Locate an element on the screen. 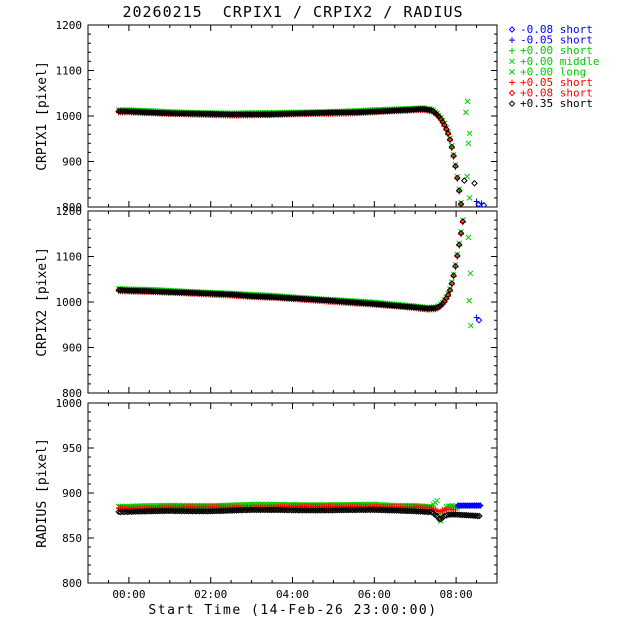 The height and width of the screenshot is (640, 640). scatter-black-diamond is located at coordinates (469, 182).